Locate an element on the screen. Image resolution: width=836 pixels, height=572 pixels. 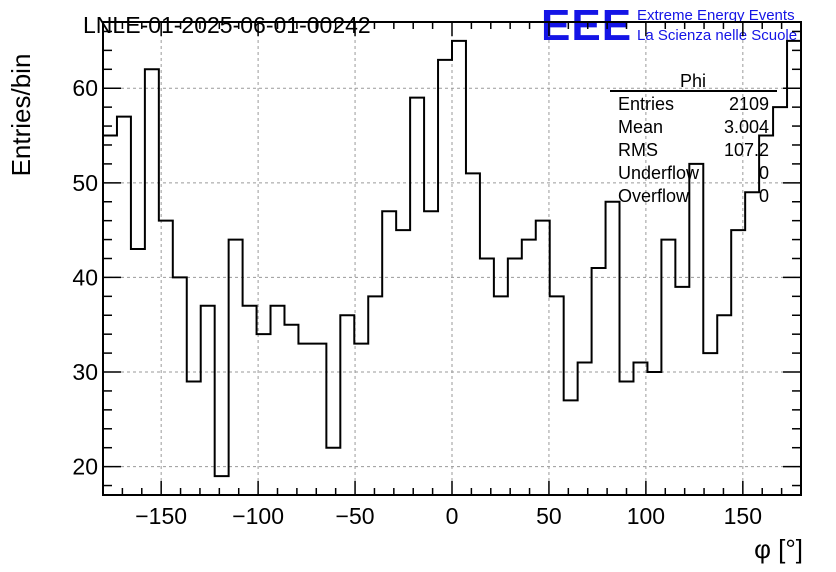
x-tick-label: 50 is located at coordinates (549, 516).